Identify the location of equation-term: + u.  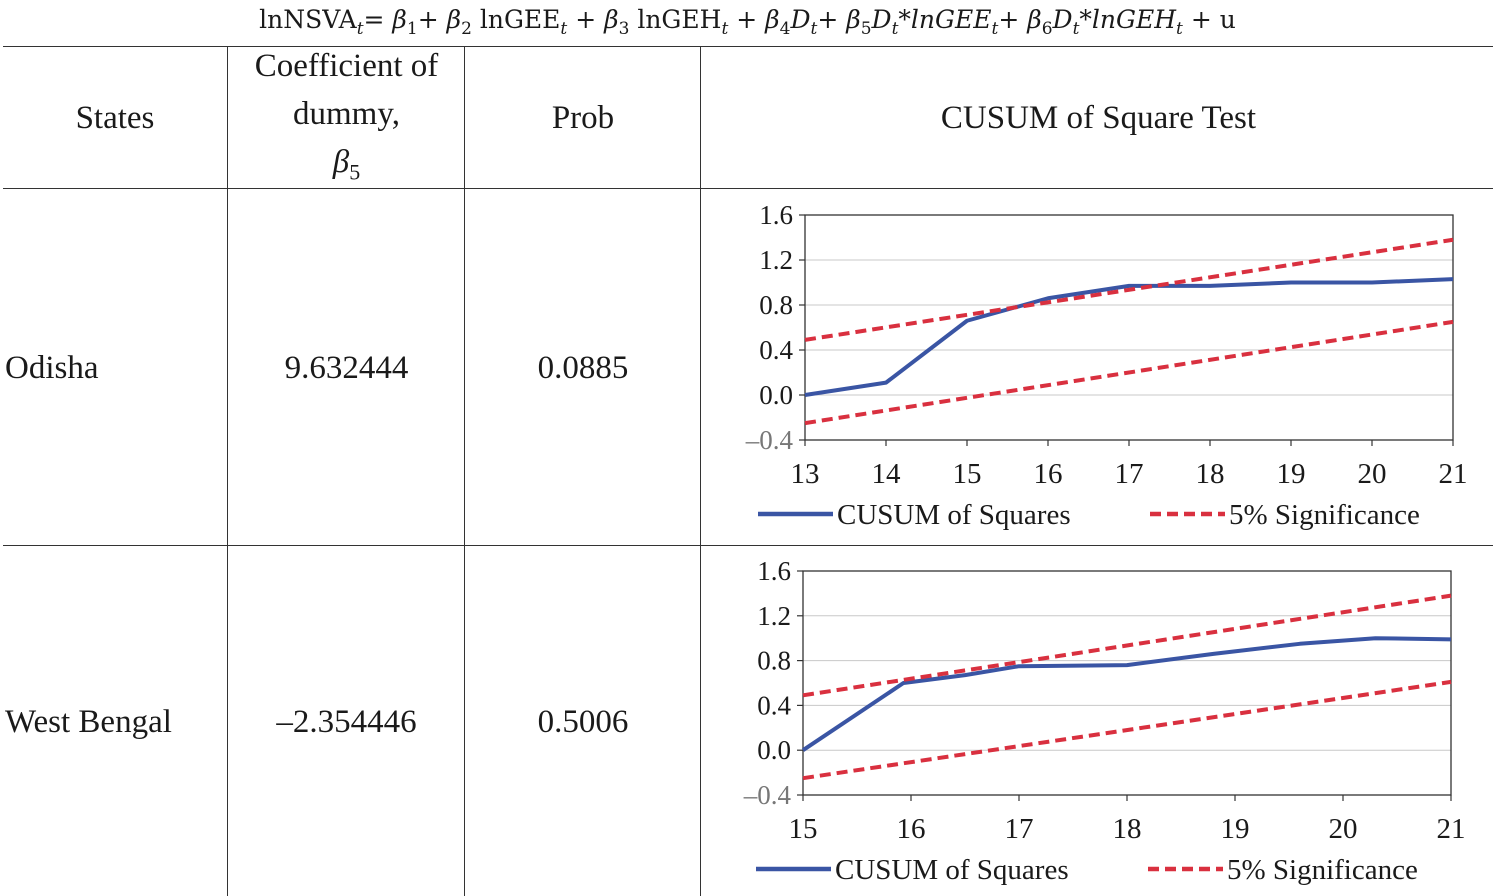
(1209, 19).